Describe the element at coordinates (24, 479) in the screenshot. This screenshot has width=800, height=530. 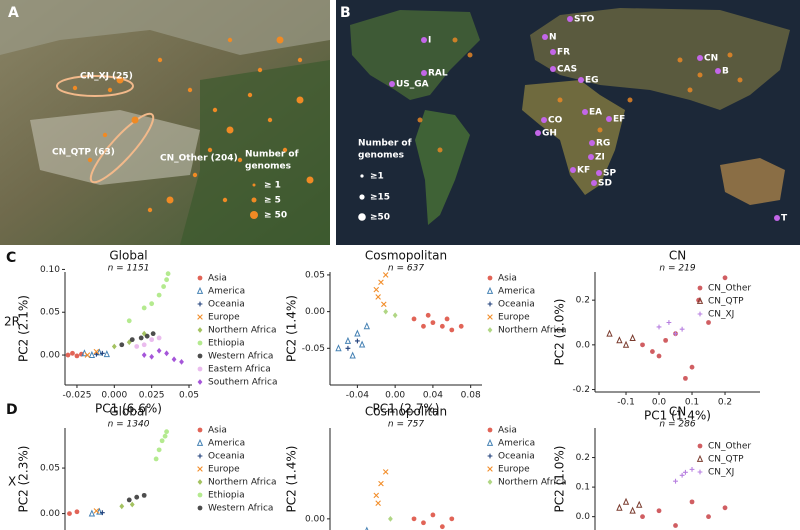
I see `y-axis-label: PC2 (2.3%)` at that location.